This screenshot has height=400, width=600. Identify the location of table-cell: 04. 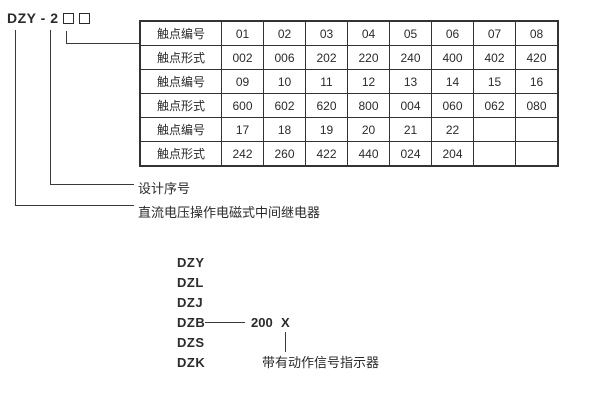
(368, 33).